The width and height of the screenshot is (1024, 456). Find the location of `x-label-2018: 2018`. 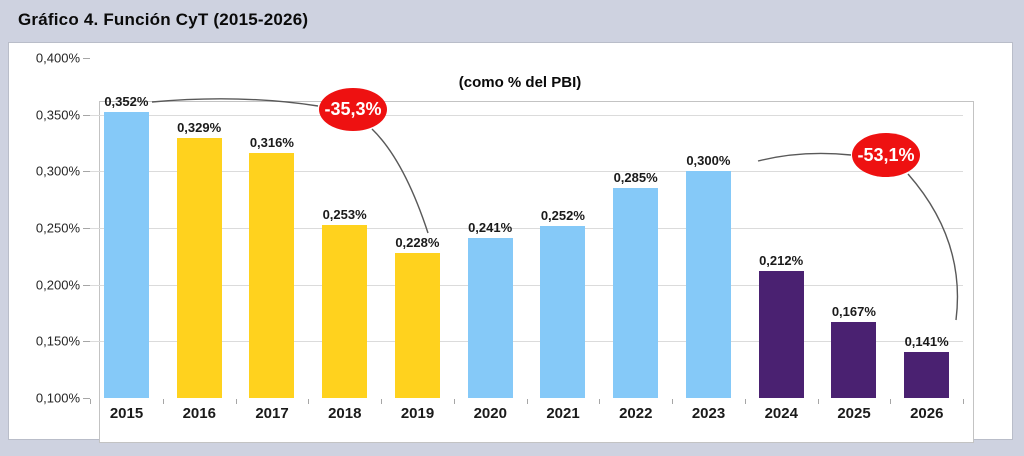

x-label-2018: 2018 is located at coordinates (345, 413).